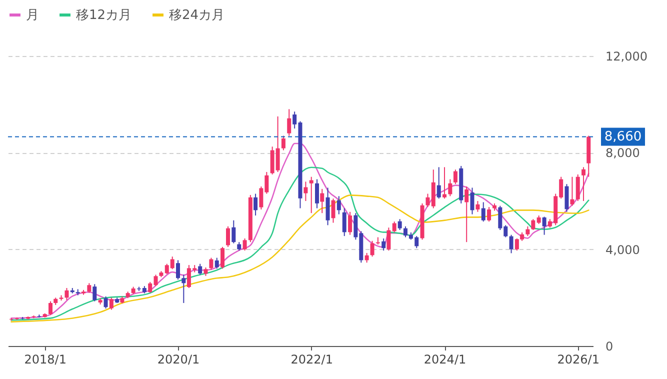 The image size is (667, 379). What do you see at coordinates (578, 359) in the screenshot?
I see `x-tick-label: 2026/1` at bounding box center [578, 359].